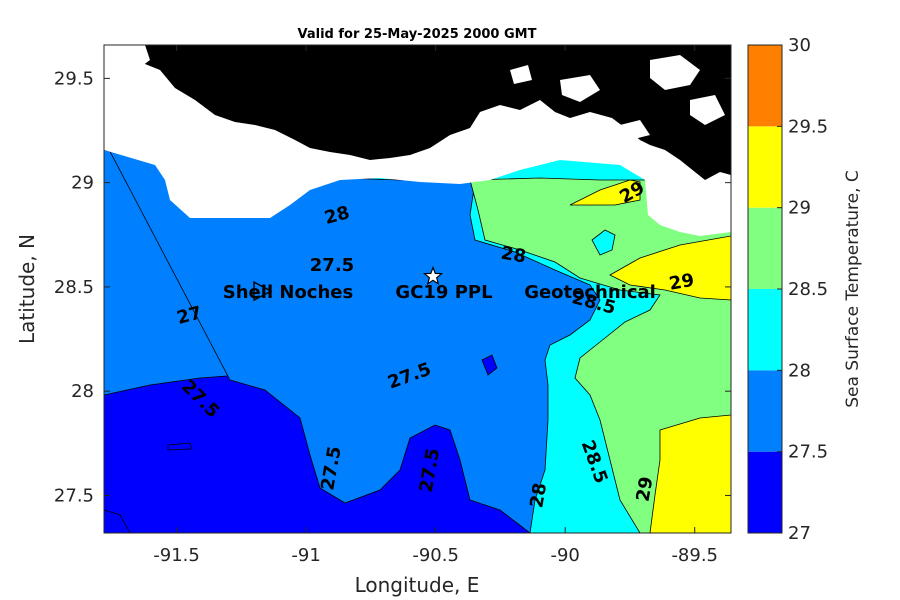 Image resolution: width=900 pixels, height=600 pixels. Describe the element at coordinates (176, 555) in the screenshot. I see `x-tick-label: -91.5` at that location.